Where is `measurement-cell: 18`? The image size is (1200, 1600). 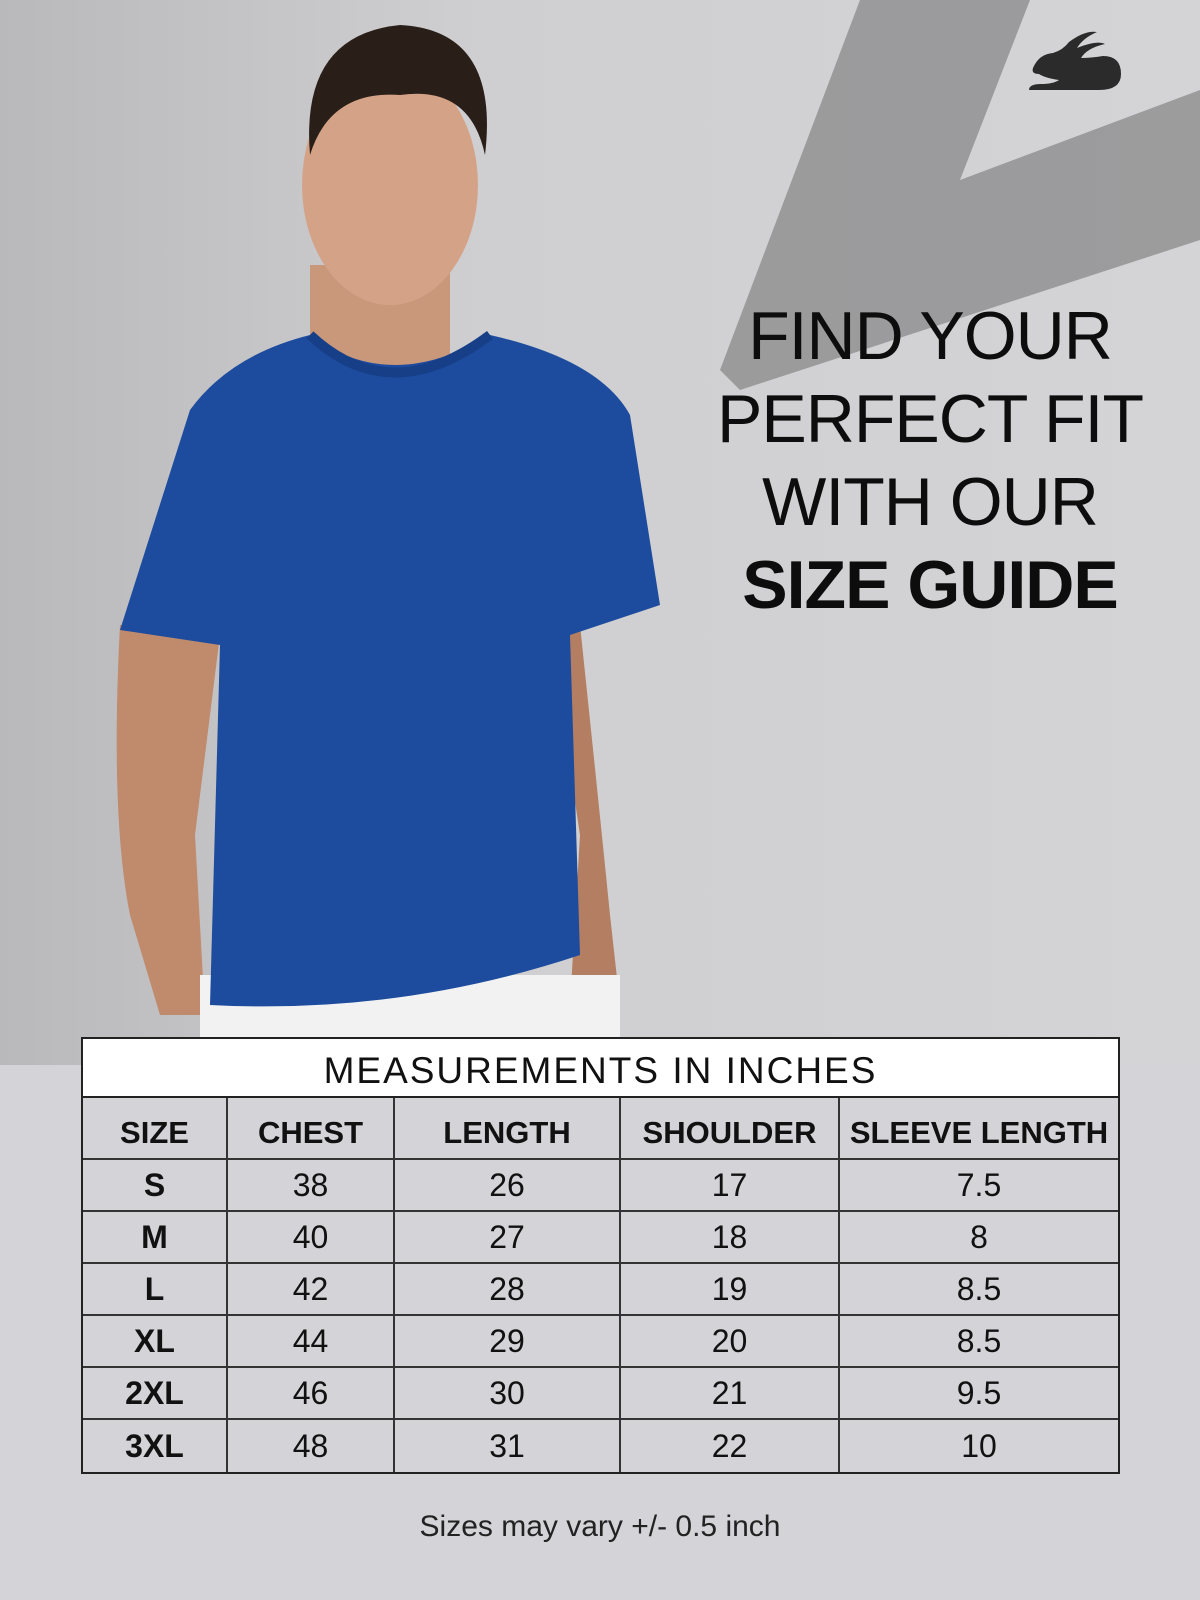
measurement-cell: 18 is located at coordinates (730, 1237).